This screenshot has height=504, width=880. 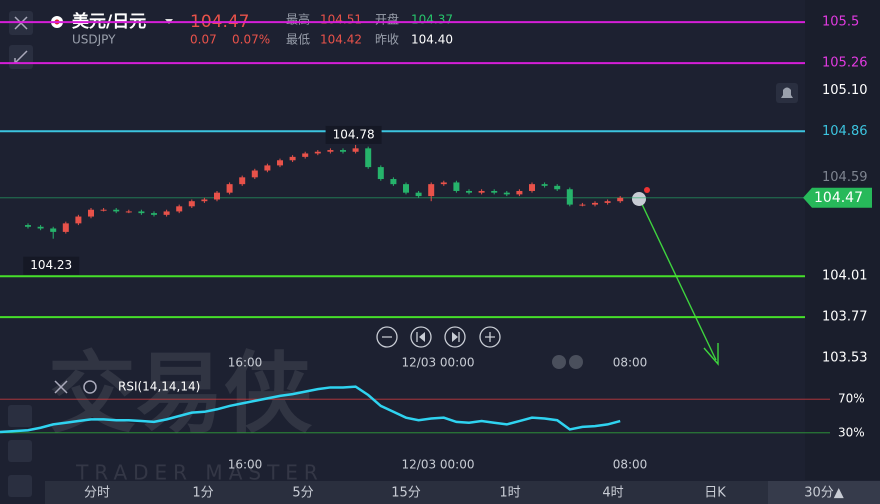 I want to click on max-tag-bg, so click(x=353, y=134).